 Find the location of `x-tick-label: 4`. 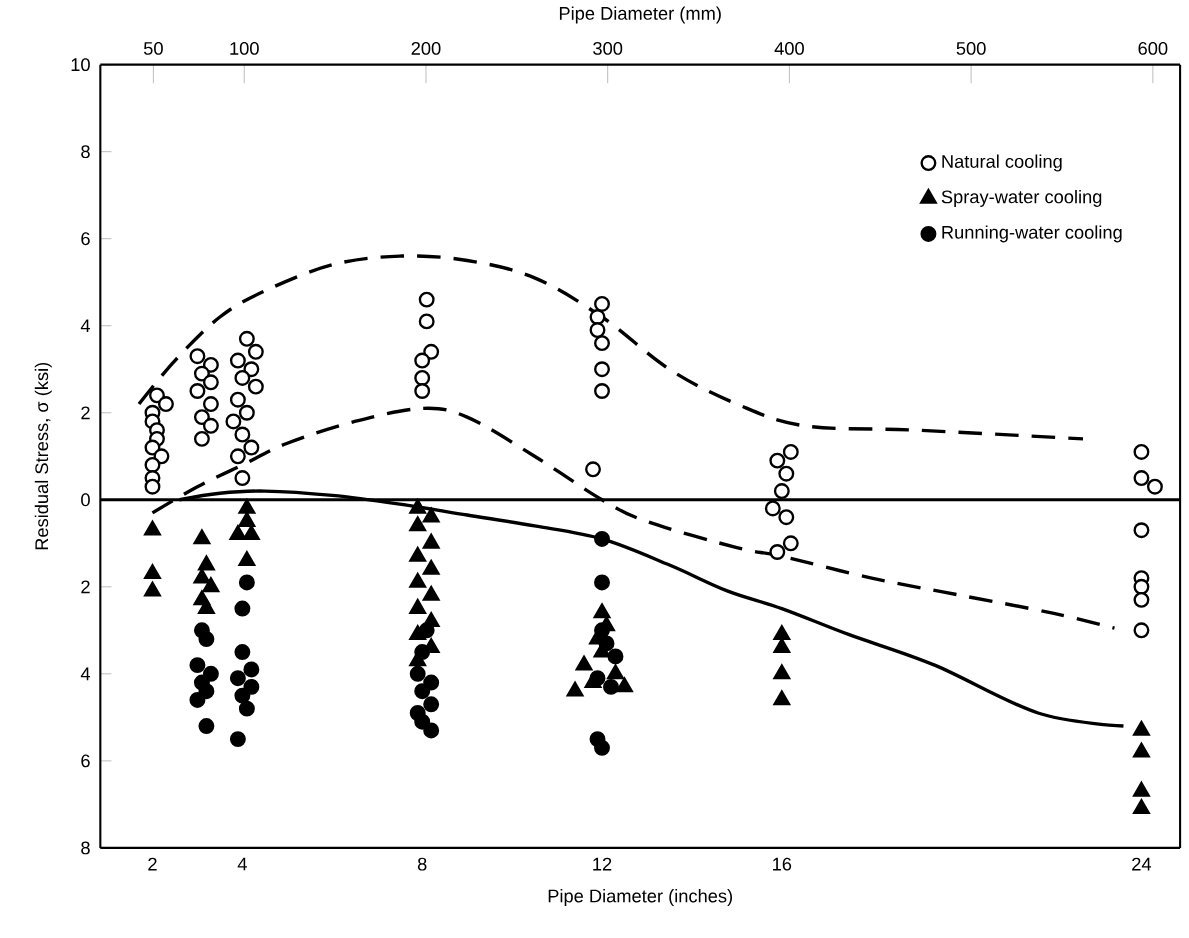

x-tick-label: 4 is located at coordinates (242, 864).